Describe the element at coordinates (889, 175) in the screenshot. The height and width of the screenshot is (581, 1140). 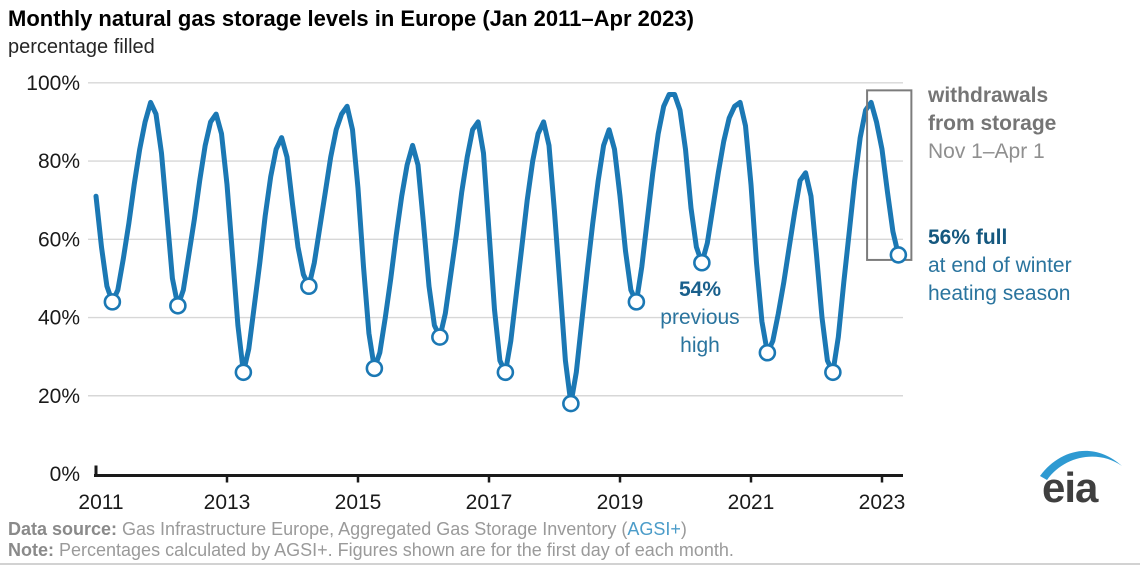
I see `highlight-box` at that location.